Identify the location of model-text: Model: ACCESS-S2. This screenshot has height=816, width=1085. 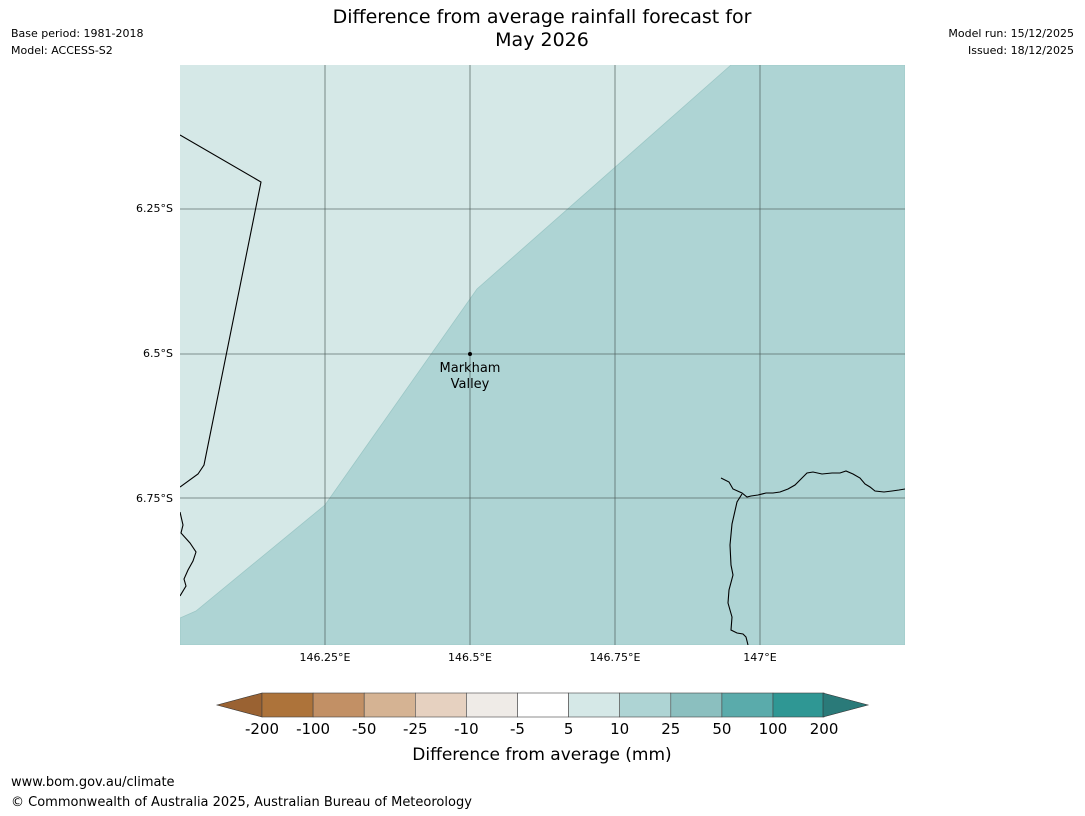
(62, 50).